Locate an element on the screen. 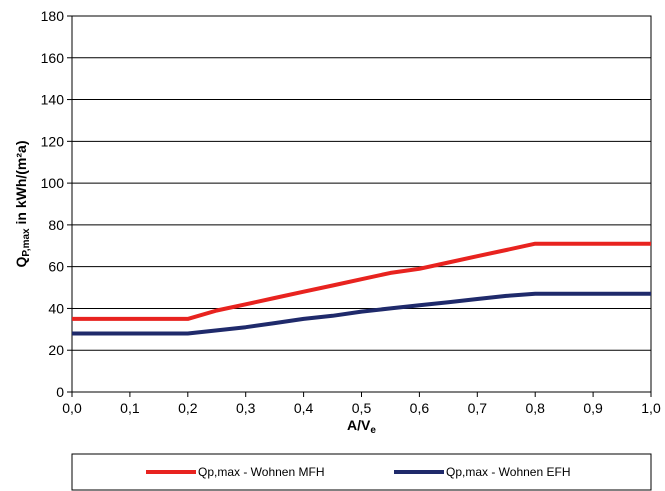  y-tick-label: 60 is located at coordinates (56, 267).